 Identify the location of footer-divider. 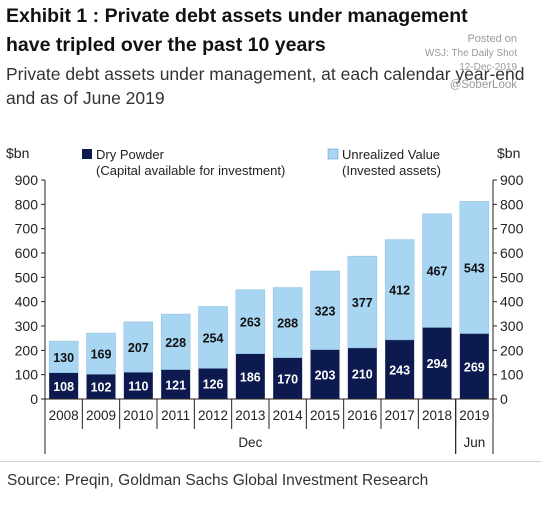
(270, 461).